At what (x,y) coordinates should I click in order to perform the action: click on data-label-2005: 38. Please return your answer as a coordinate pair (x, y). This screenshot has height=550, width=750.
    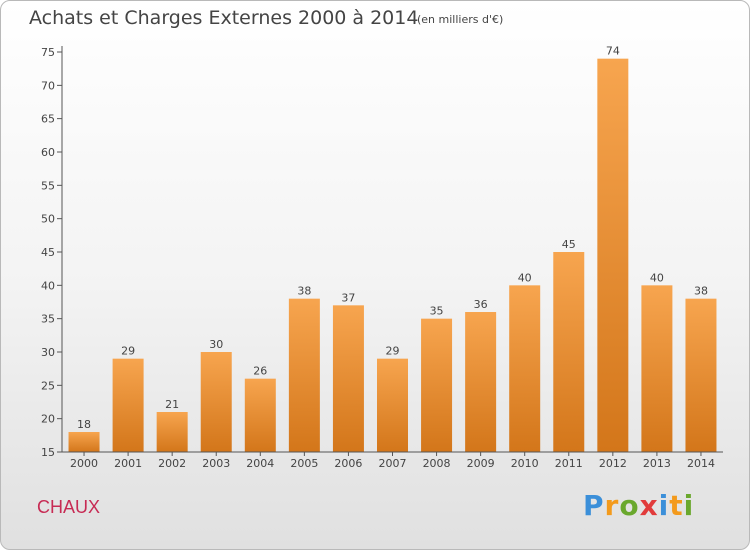
    Looking at the image, I should click on (304, 291).